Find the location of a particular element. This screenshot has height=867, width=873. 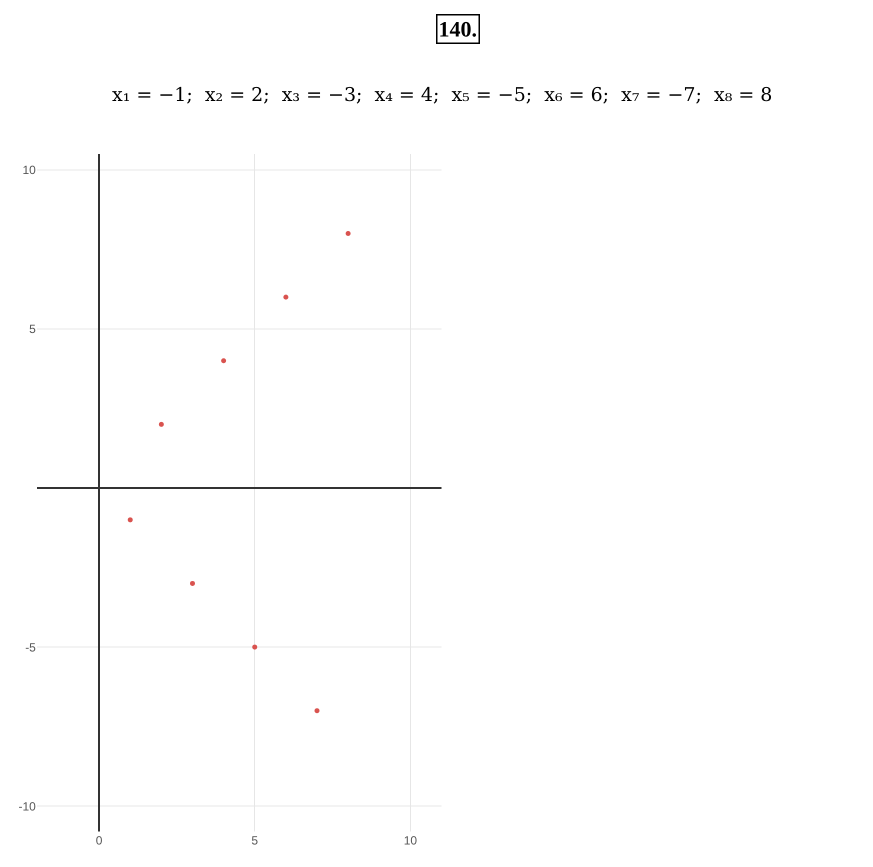

x-tick-label: 10 is located at coordinates (411, 841).